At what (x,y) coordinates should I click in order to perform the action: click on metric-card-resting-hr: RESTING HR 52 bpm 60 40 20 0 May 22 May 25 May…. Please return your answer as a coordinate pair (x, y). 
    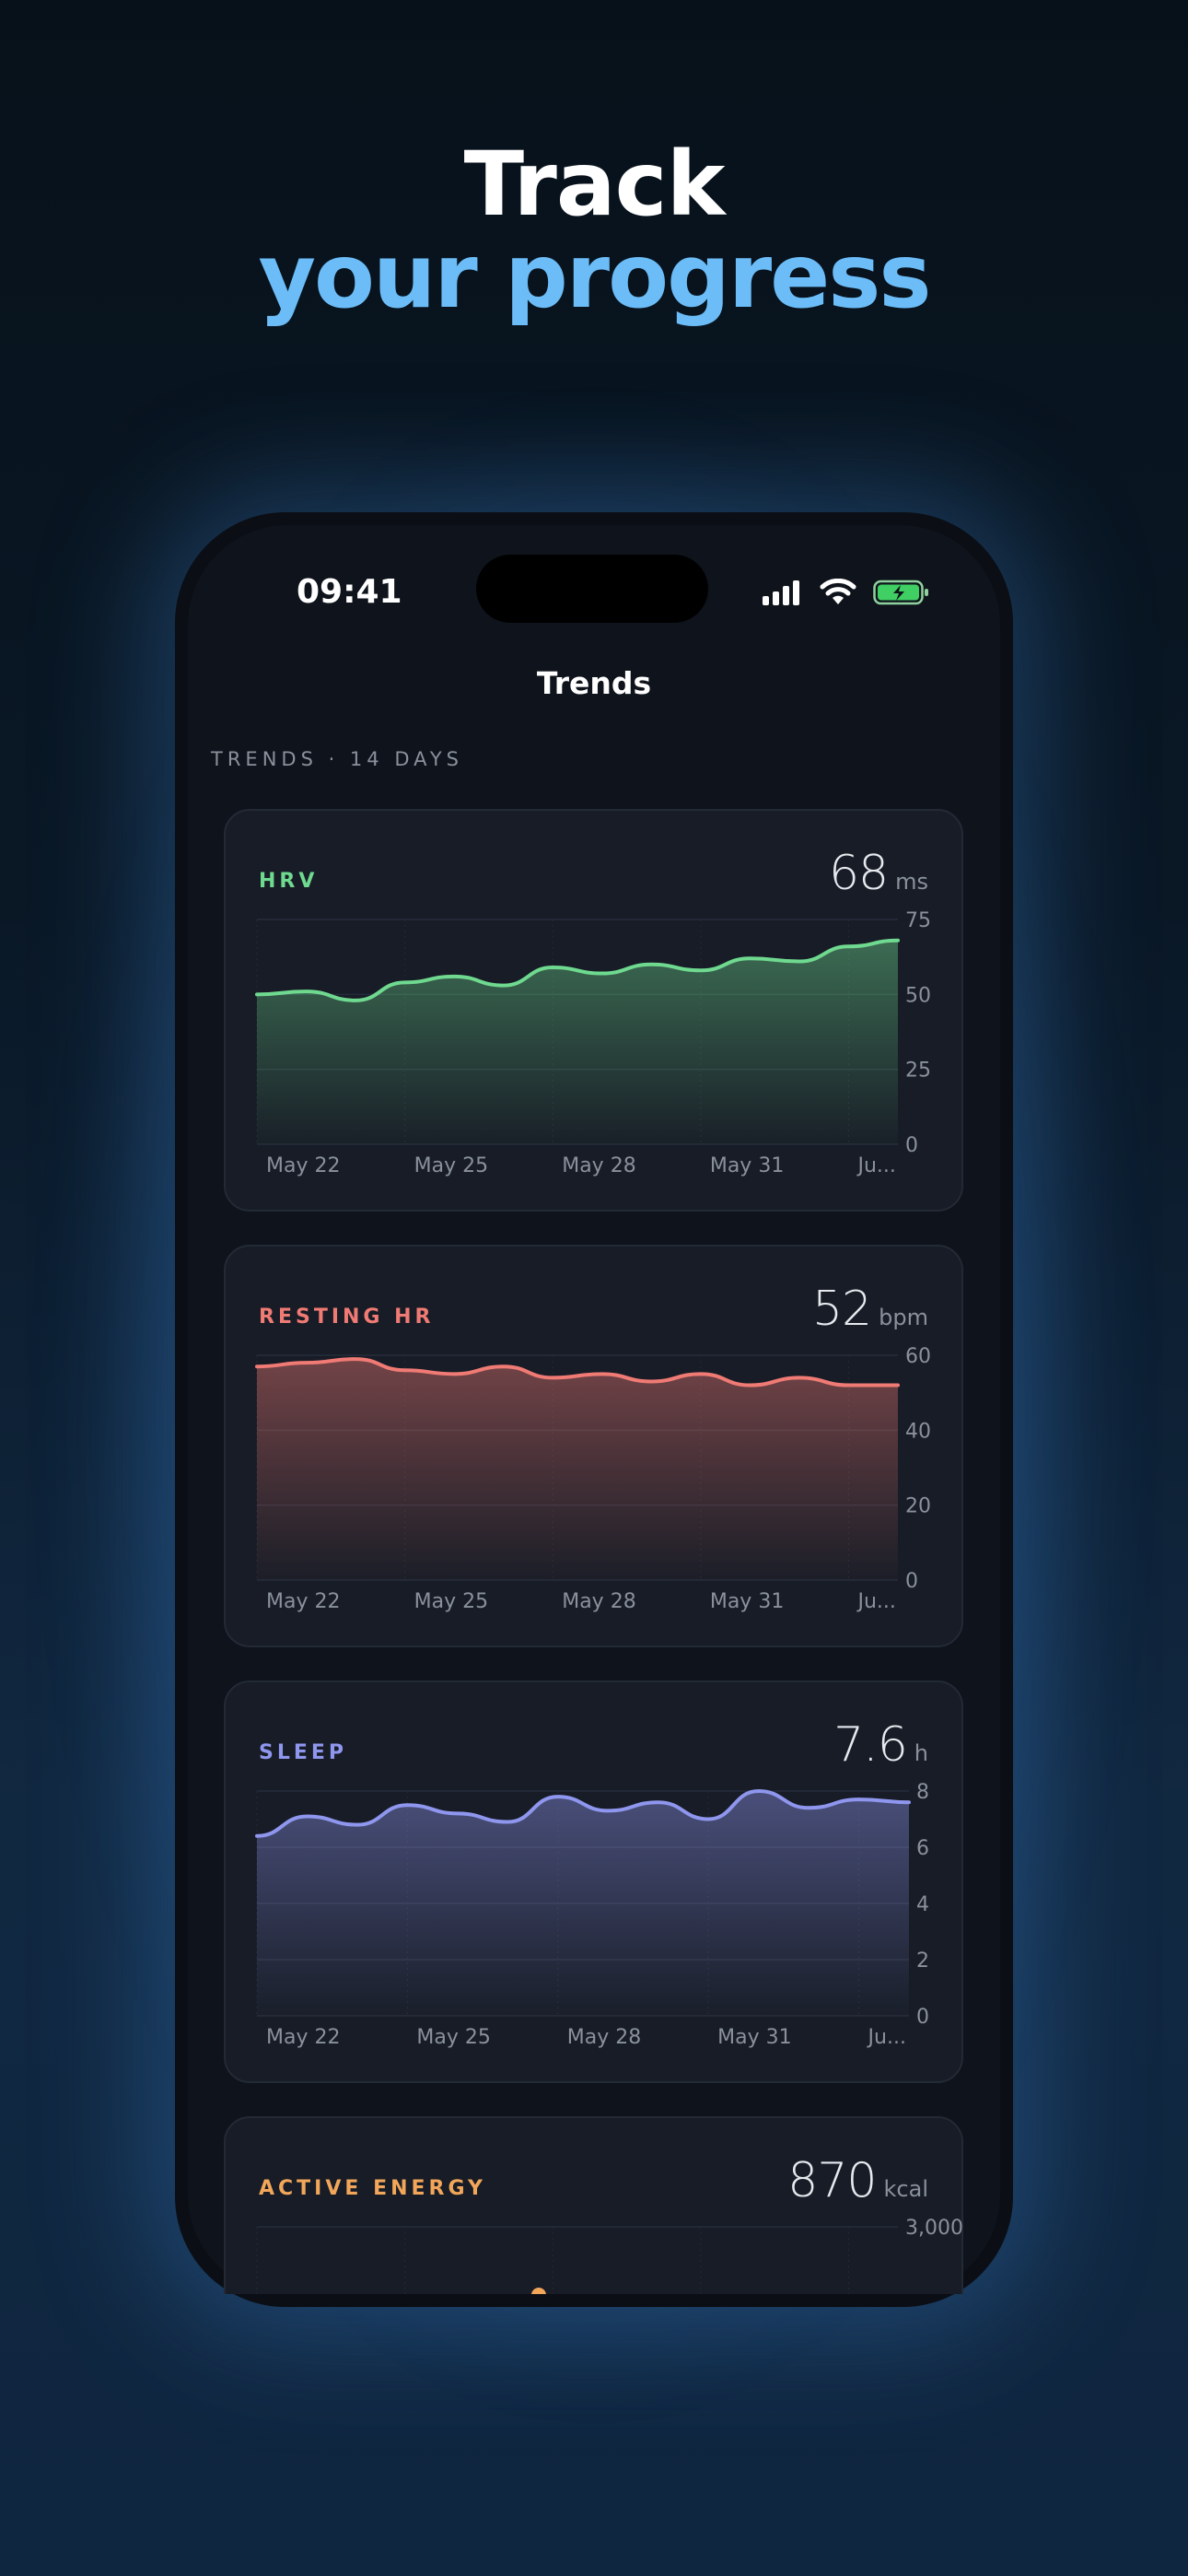
    Looking at the image, I should click on (593, 1446).